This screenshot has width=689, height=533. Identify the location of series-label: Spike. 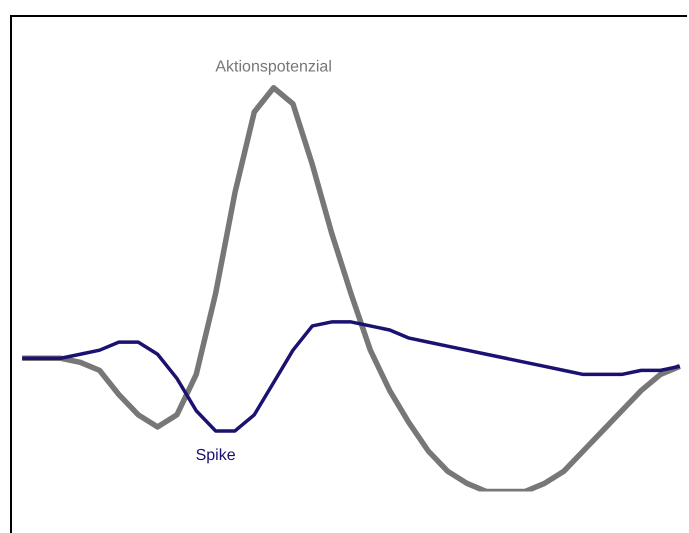
(216, 455).